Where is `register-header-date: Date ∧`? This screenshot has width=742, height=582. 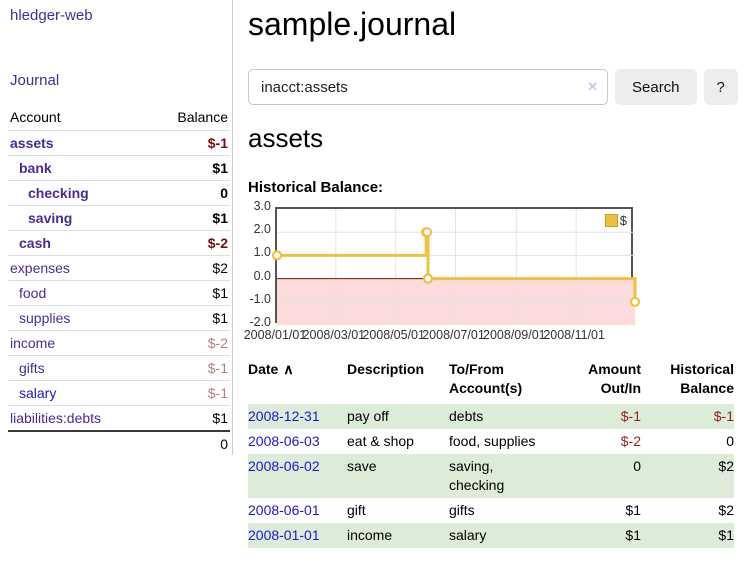
register-header-date: Date ∧ is located at coordinates (271, 369).